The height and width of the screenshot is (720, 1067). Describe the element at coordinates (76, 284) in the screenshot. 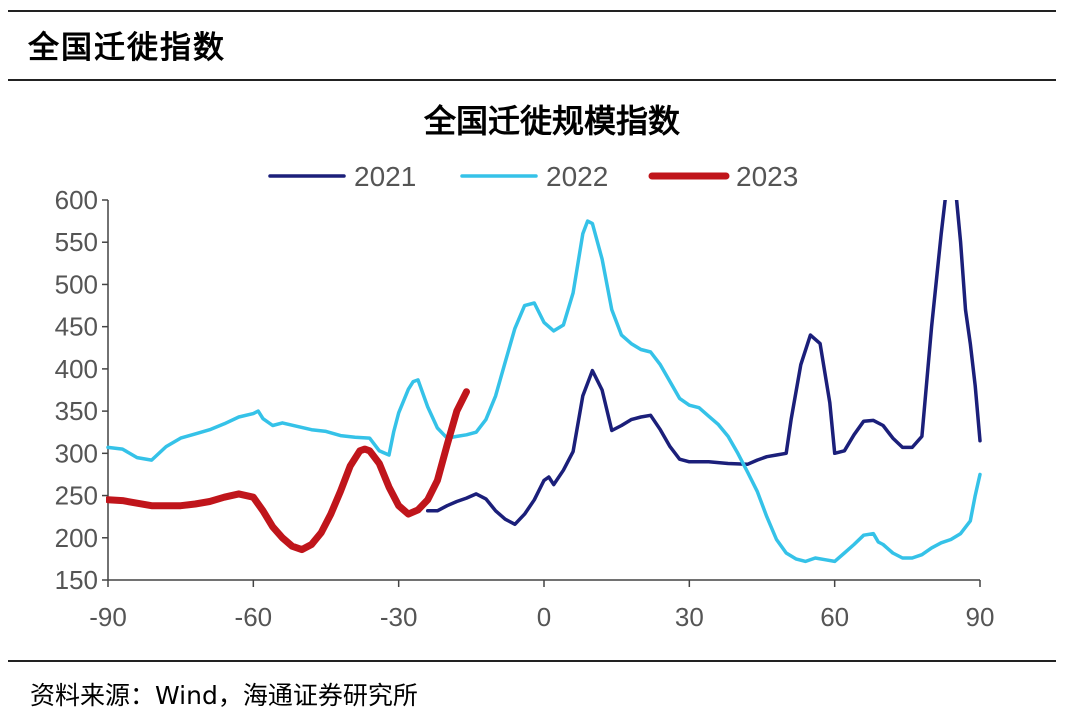

I see `y-tick-label: 500` at that location.